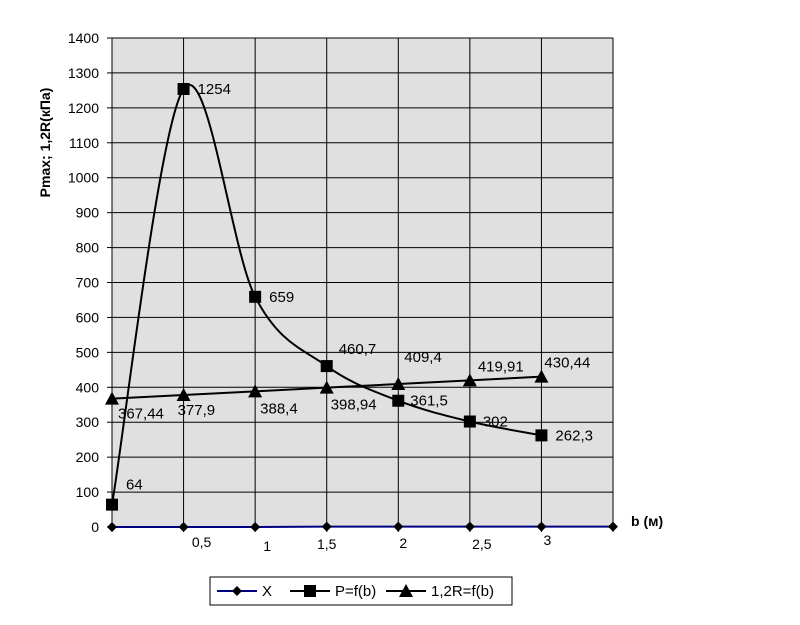 This screenshot has width=800, height=625. Describe the element at coordinates (88, 213) in the screenshot. I see `y-tick-label: 900` at that location.